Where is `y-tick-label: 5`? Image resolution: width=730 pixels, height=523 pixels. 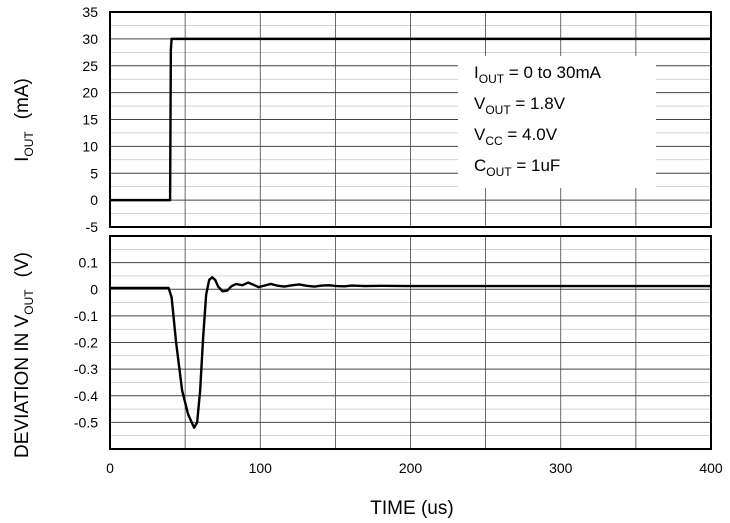 y-tick-label: 5 is located at coordinates (94, 173).